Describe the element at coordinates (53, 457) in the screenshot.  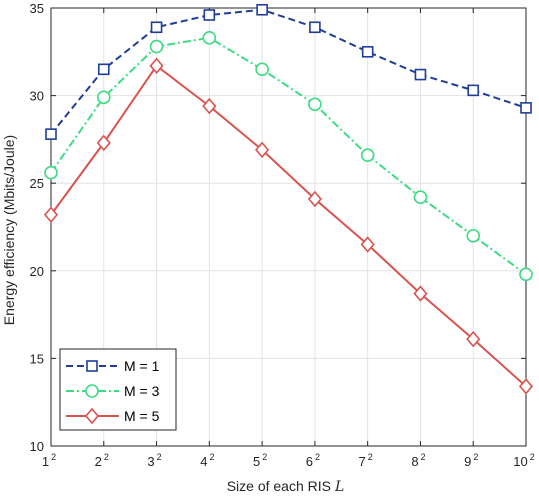
I see `x-tick-label-exp-0: 2` at that location.